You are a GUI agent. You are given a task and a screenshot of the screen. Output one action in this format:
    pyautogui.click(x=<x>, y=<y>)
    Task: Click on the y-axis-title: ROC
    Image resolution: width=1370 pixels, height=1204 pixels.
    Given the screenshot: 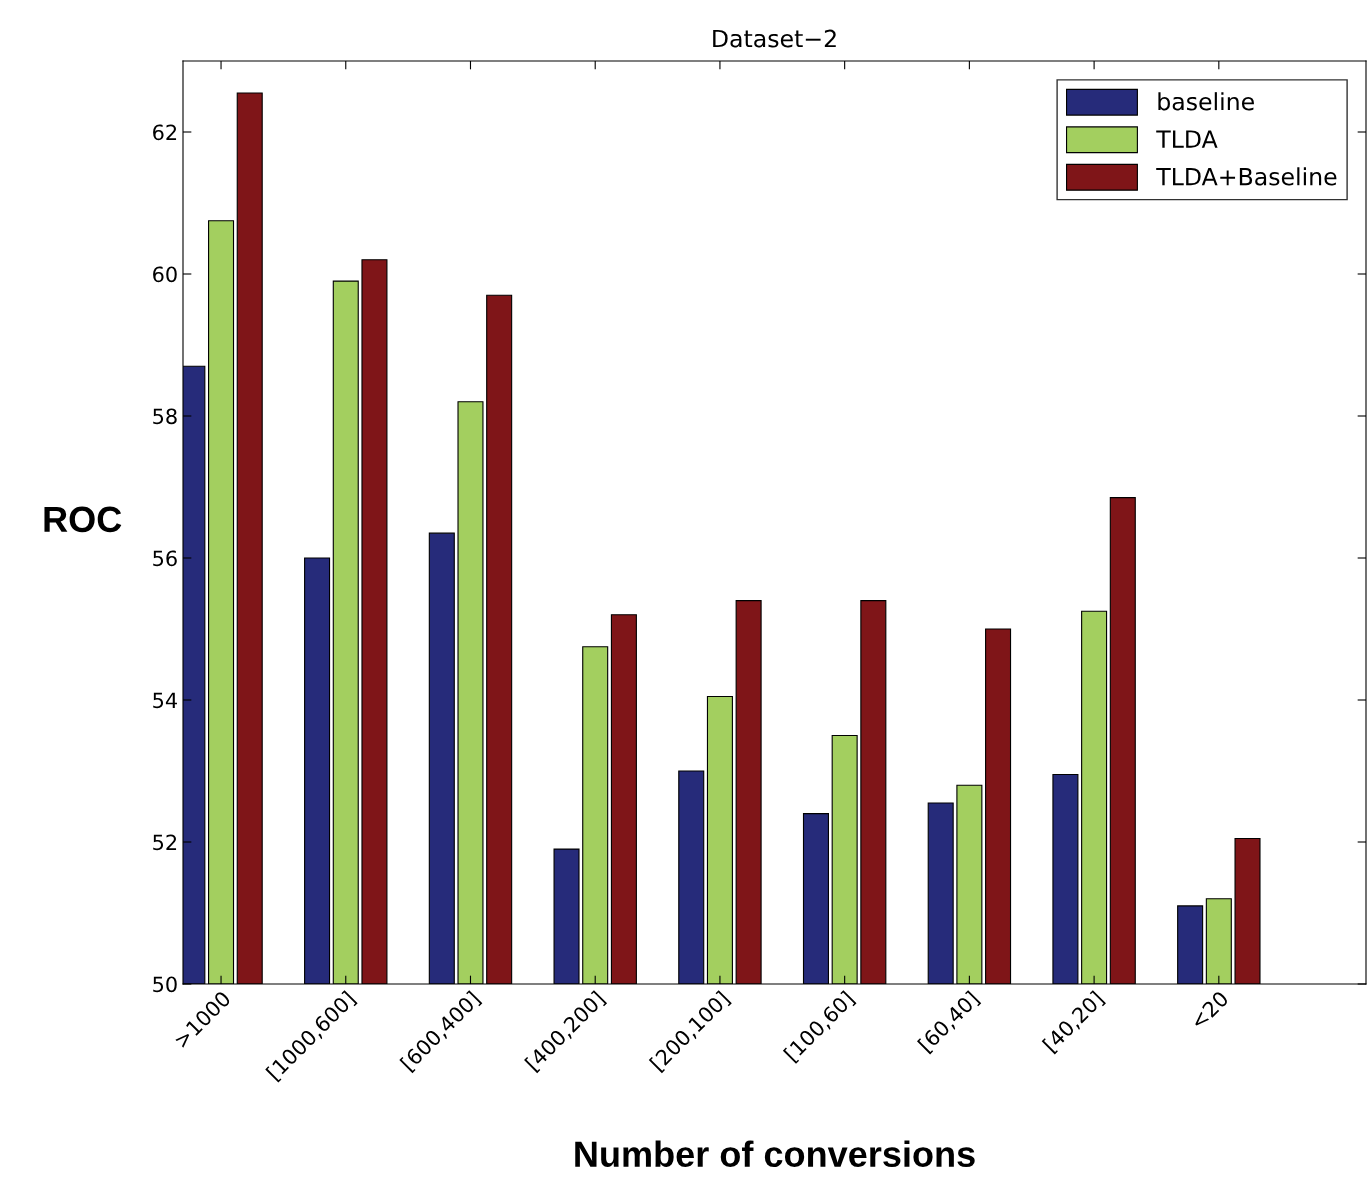 What is the action you would take?
    pyautogui.click(x=83, y=519)
    